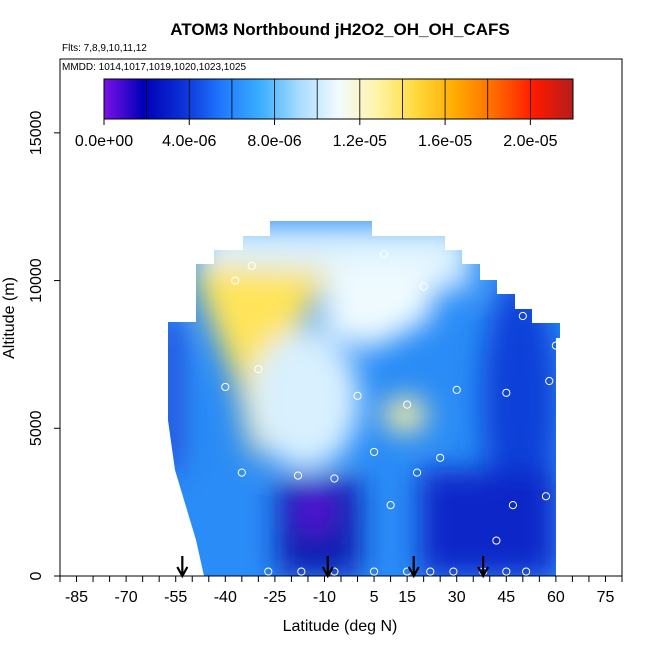 The image size is (650, 650). Describe the element at coordinates (324, 597) in the screenshot. I see `x-tick-label: -10` at that location.